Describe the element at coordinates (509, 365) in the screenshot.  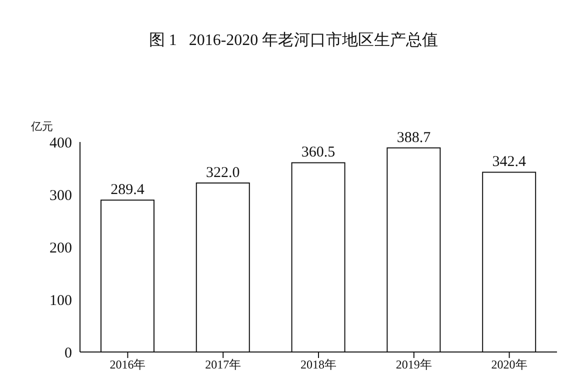
I see `x-tick-label: 2020年` at that location.